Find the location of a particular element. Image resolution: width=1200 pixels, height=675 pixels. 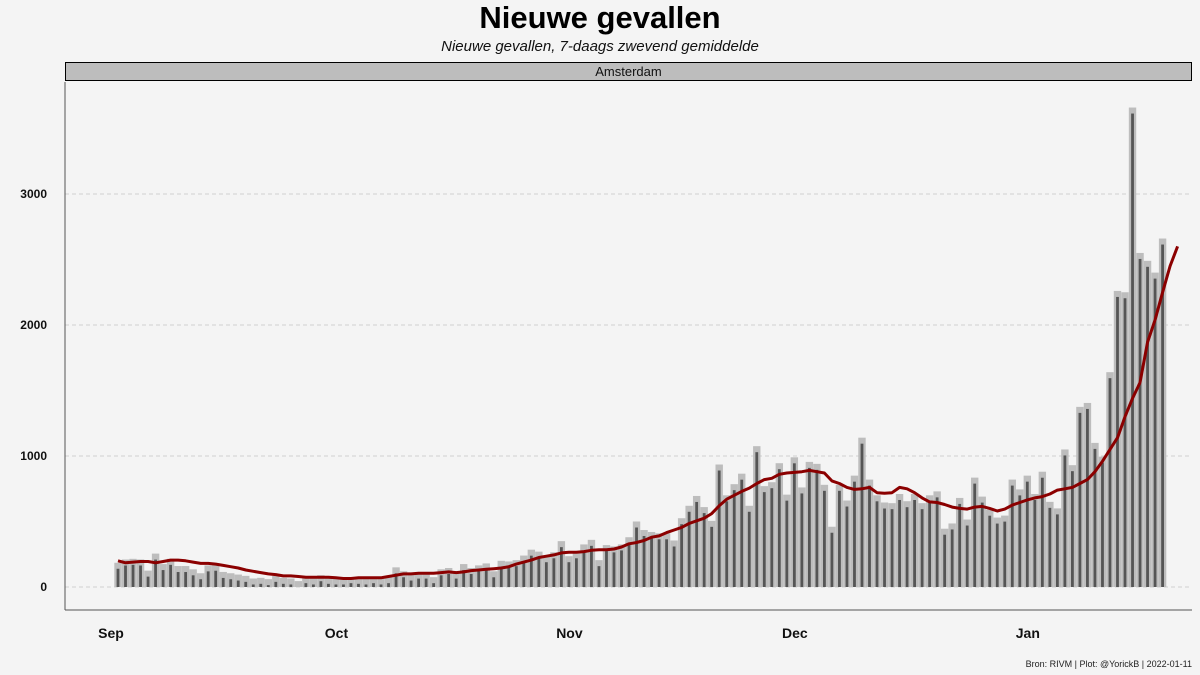

source-caption: Bron: RIVM | Plot: @YorickB | 2022-01-11 is located at coordinates (1108, 664).